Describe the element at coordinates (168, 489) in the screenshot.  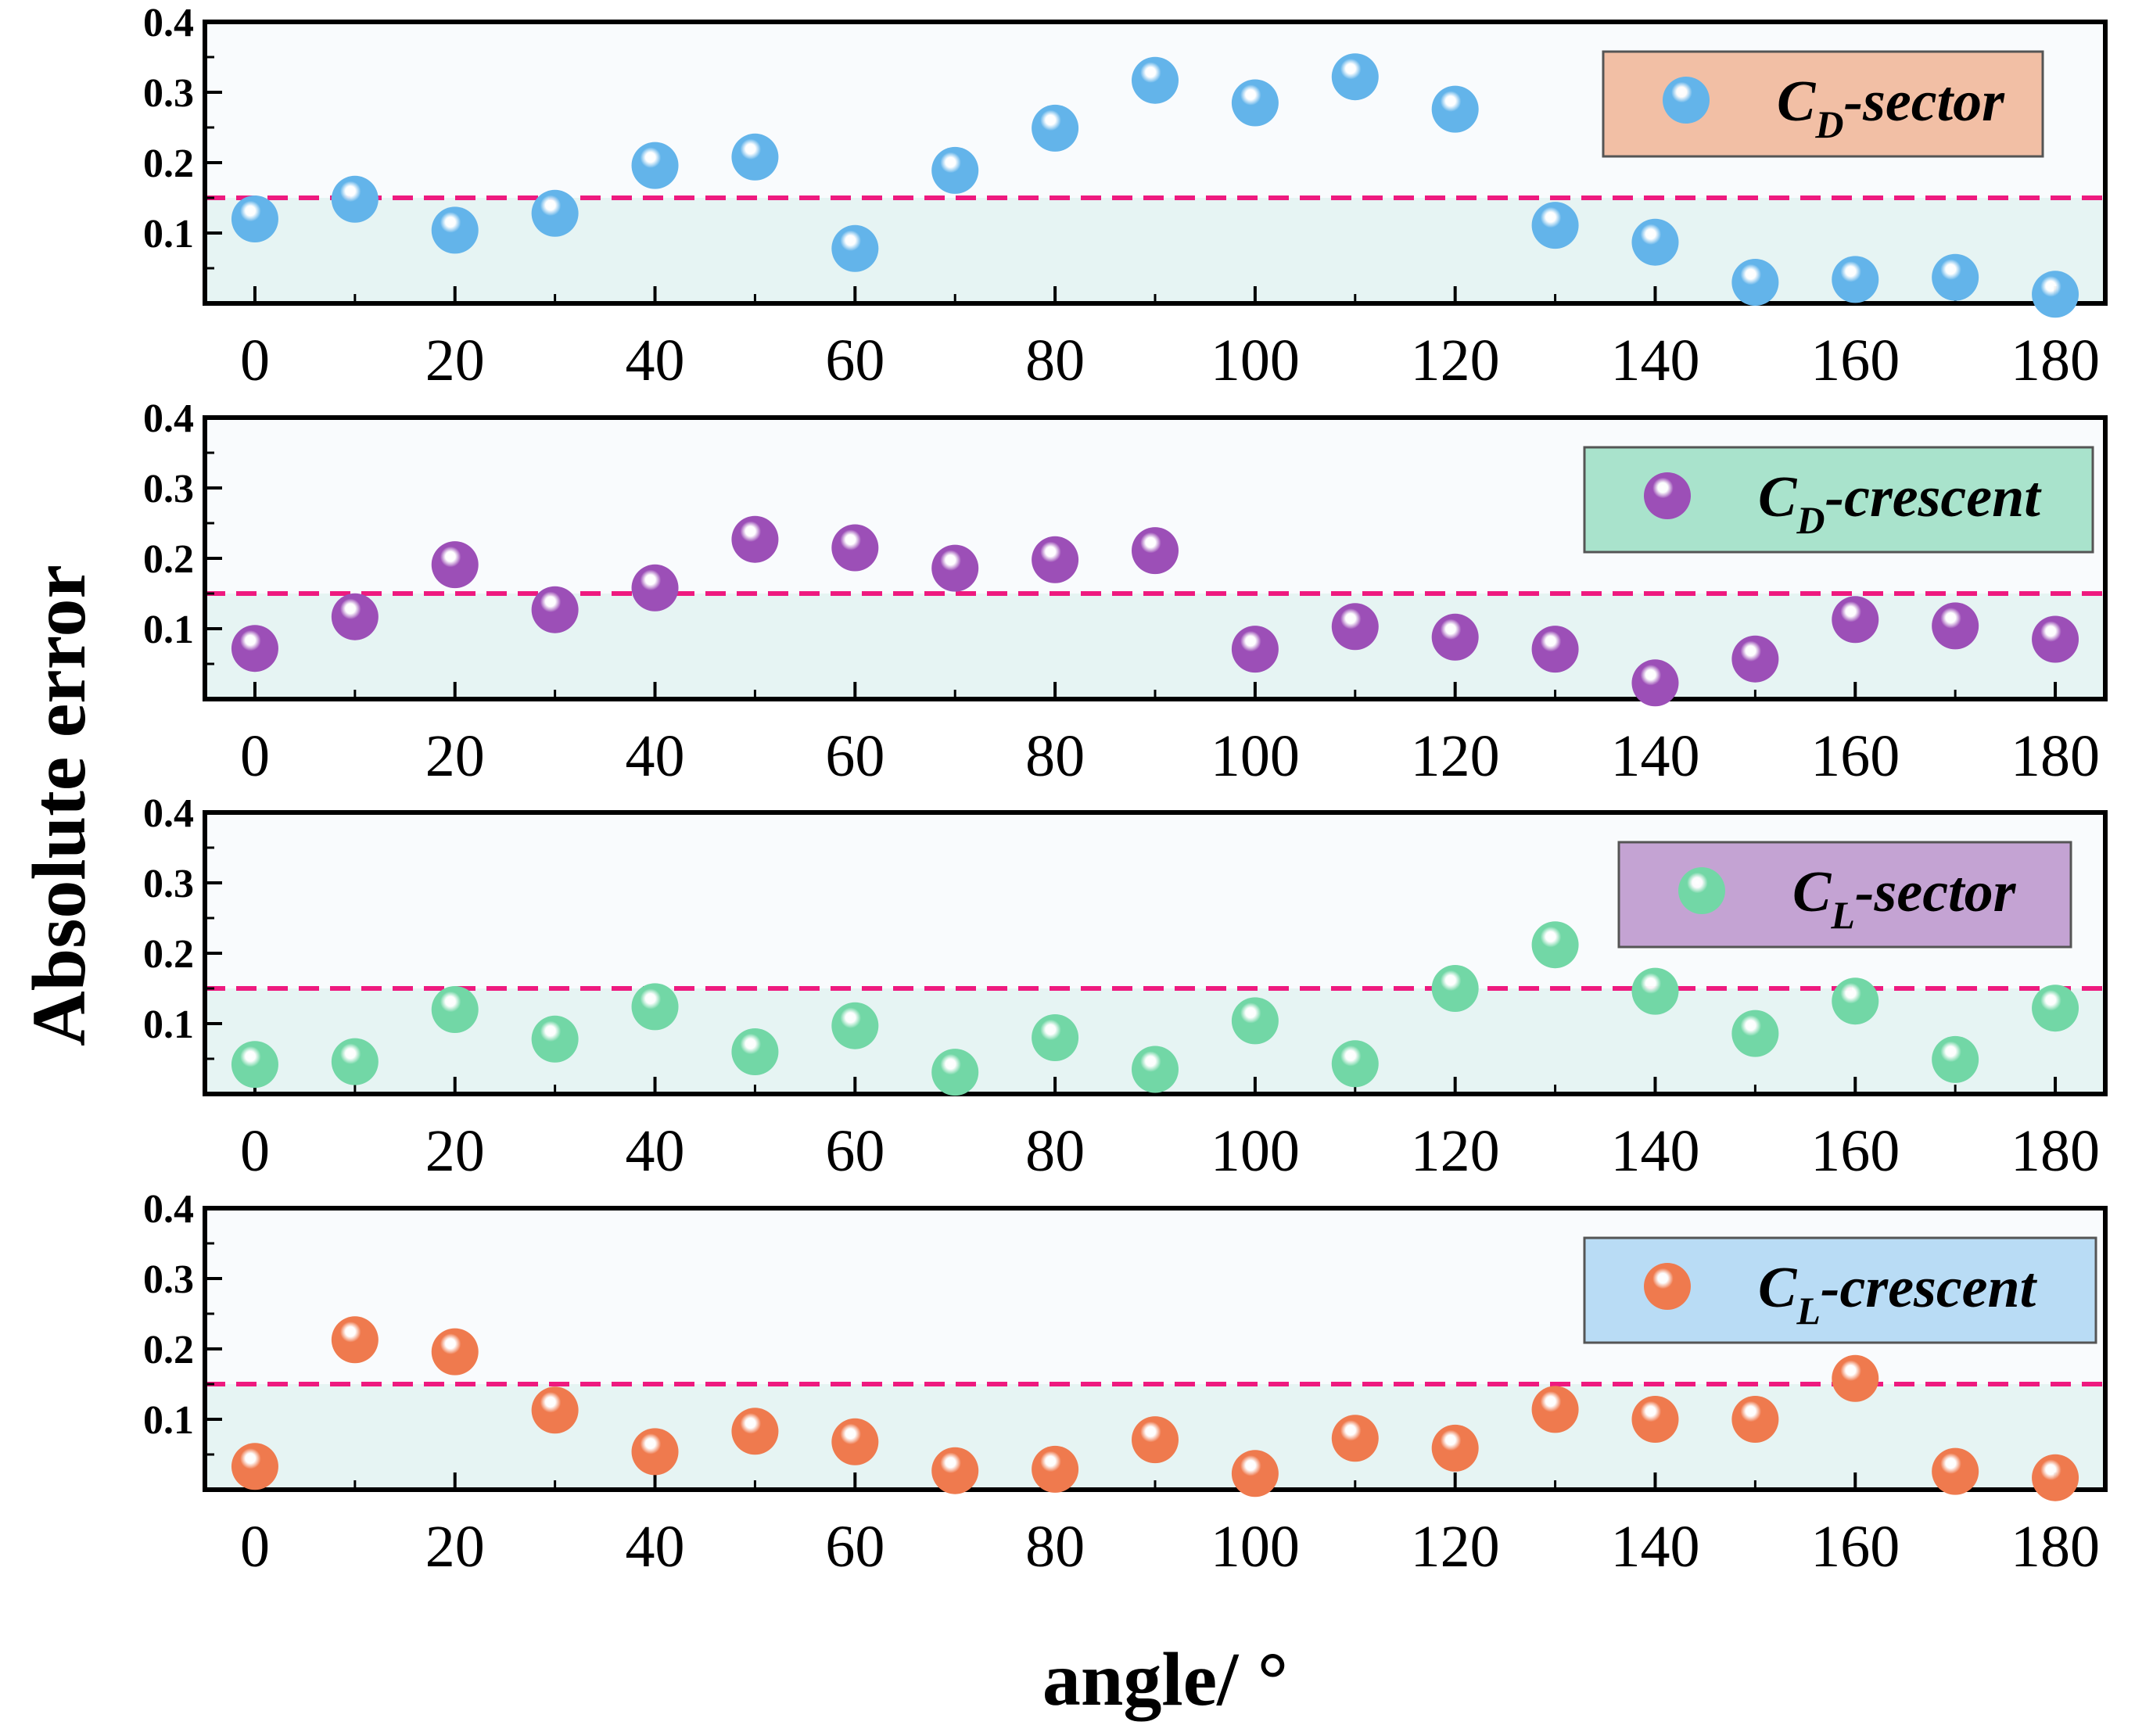
I see `y-tick-label: 0.3` at that location.